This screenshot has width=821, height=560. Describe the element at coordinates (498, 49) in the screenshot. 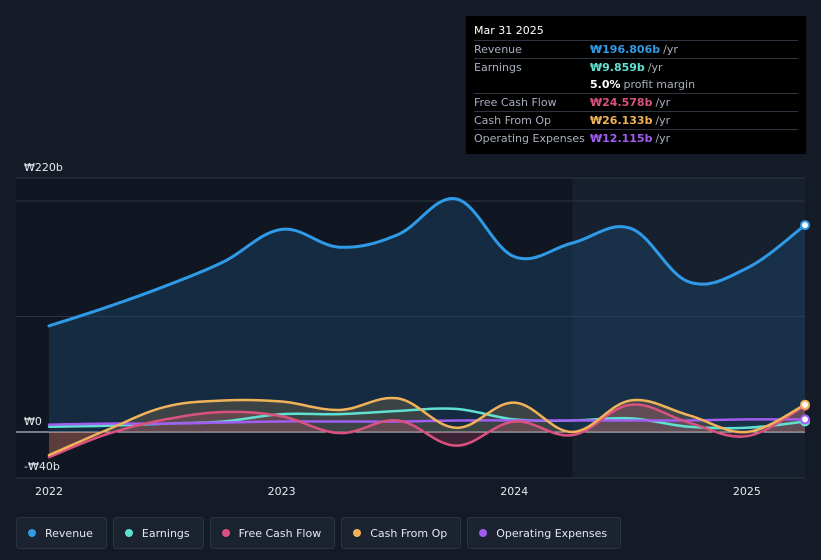

I see `tooltip-row-label: Revenue` at that location.